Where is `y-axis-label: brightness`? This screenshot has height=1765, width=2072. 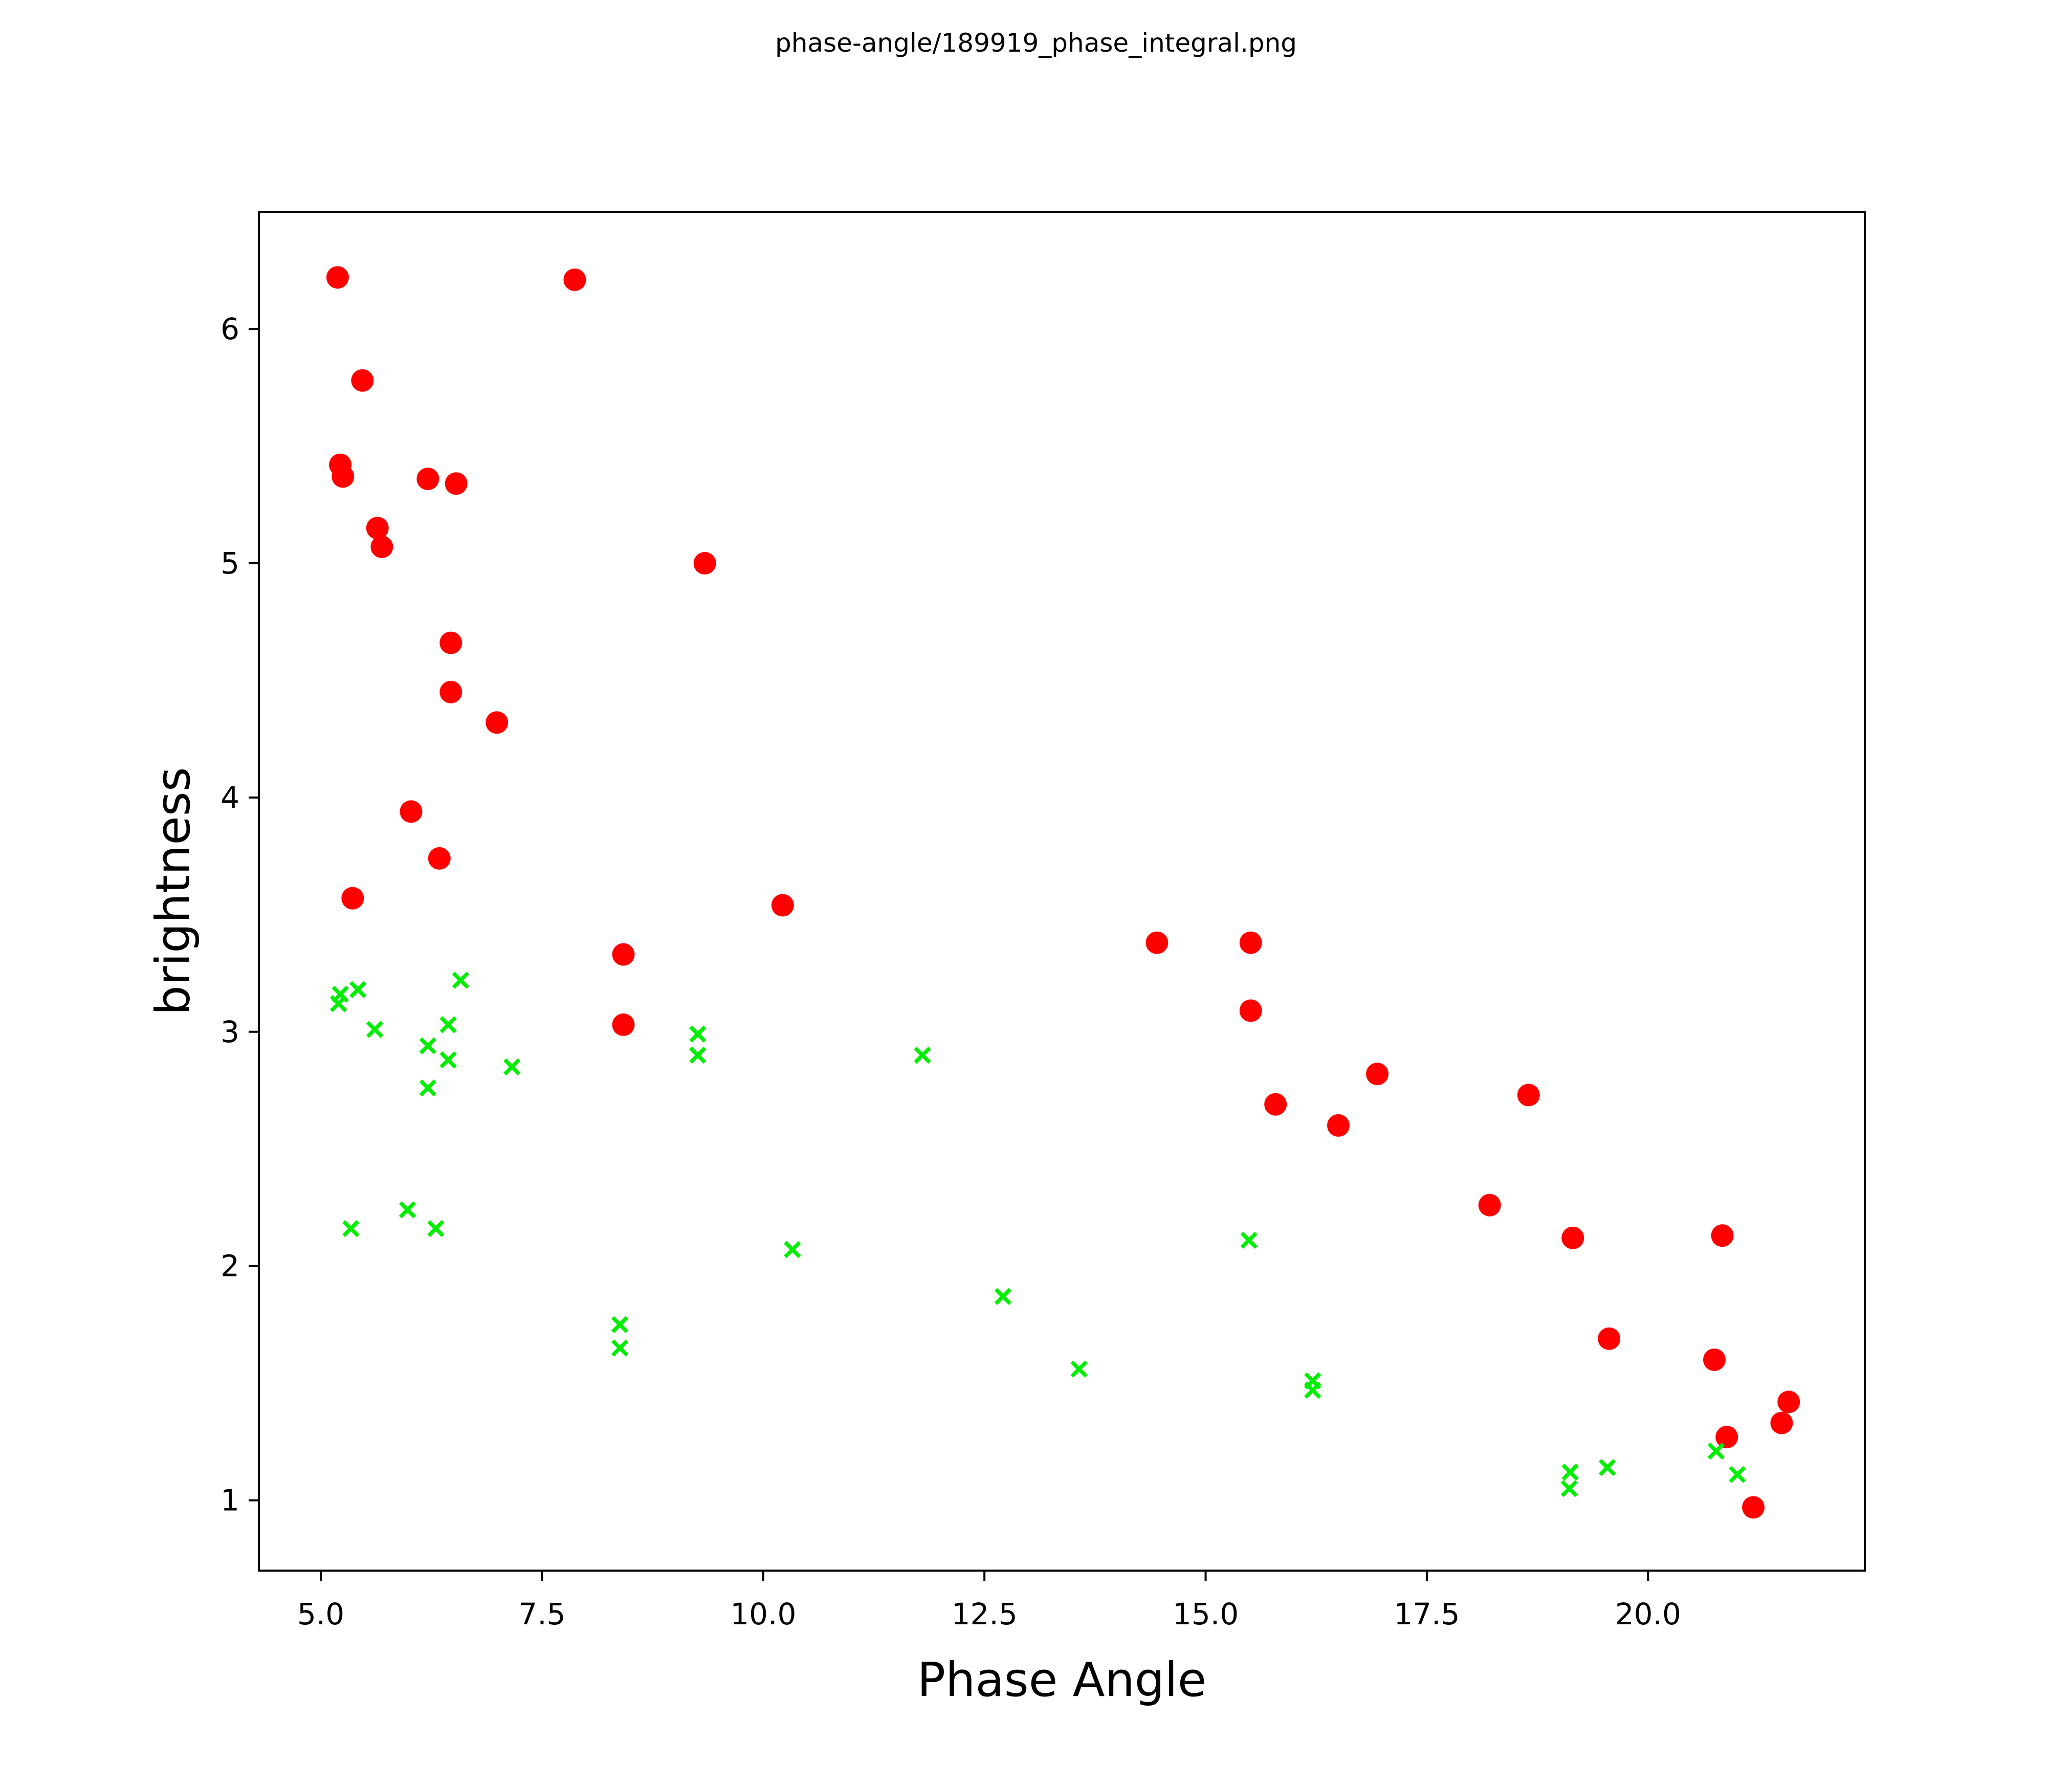
y-axis-label: brightness is located at coordinates (173, 891).